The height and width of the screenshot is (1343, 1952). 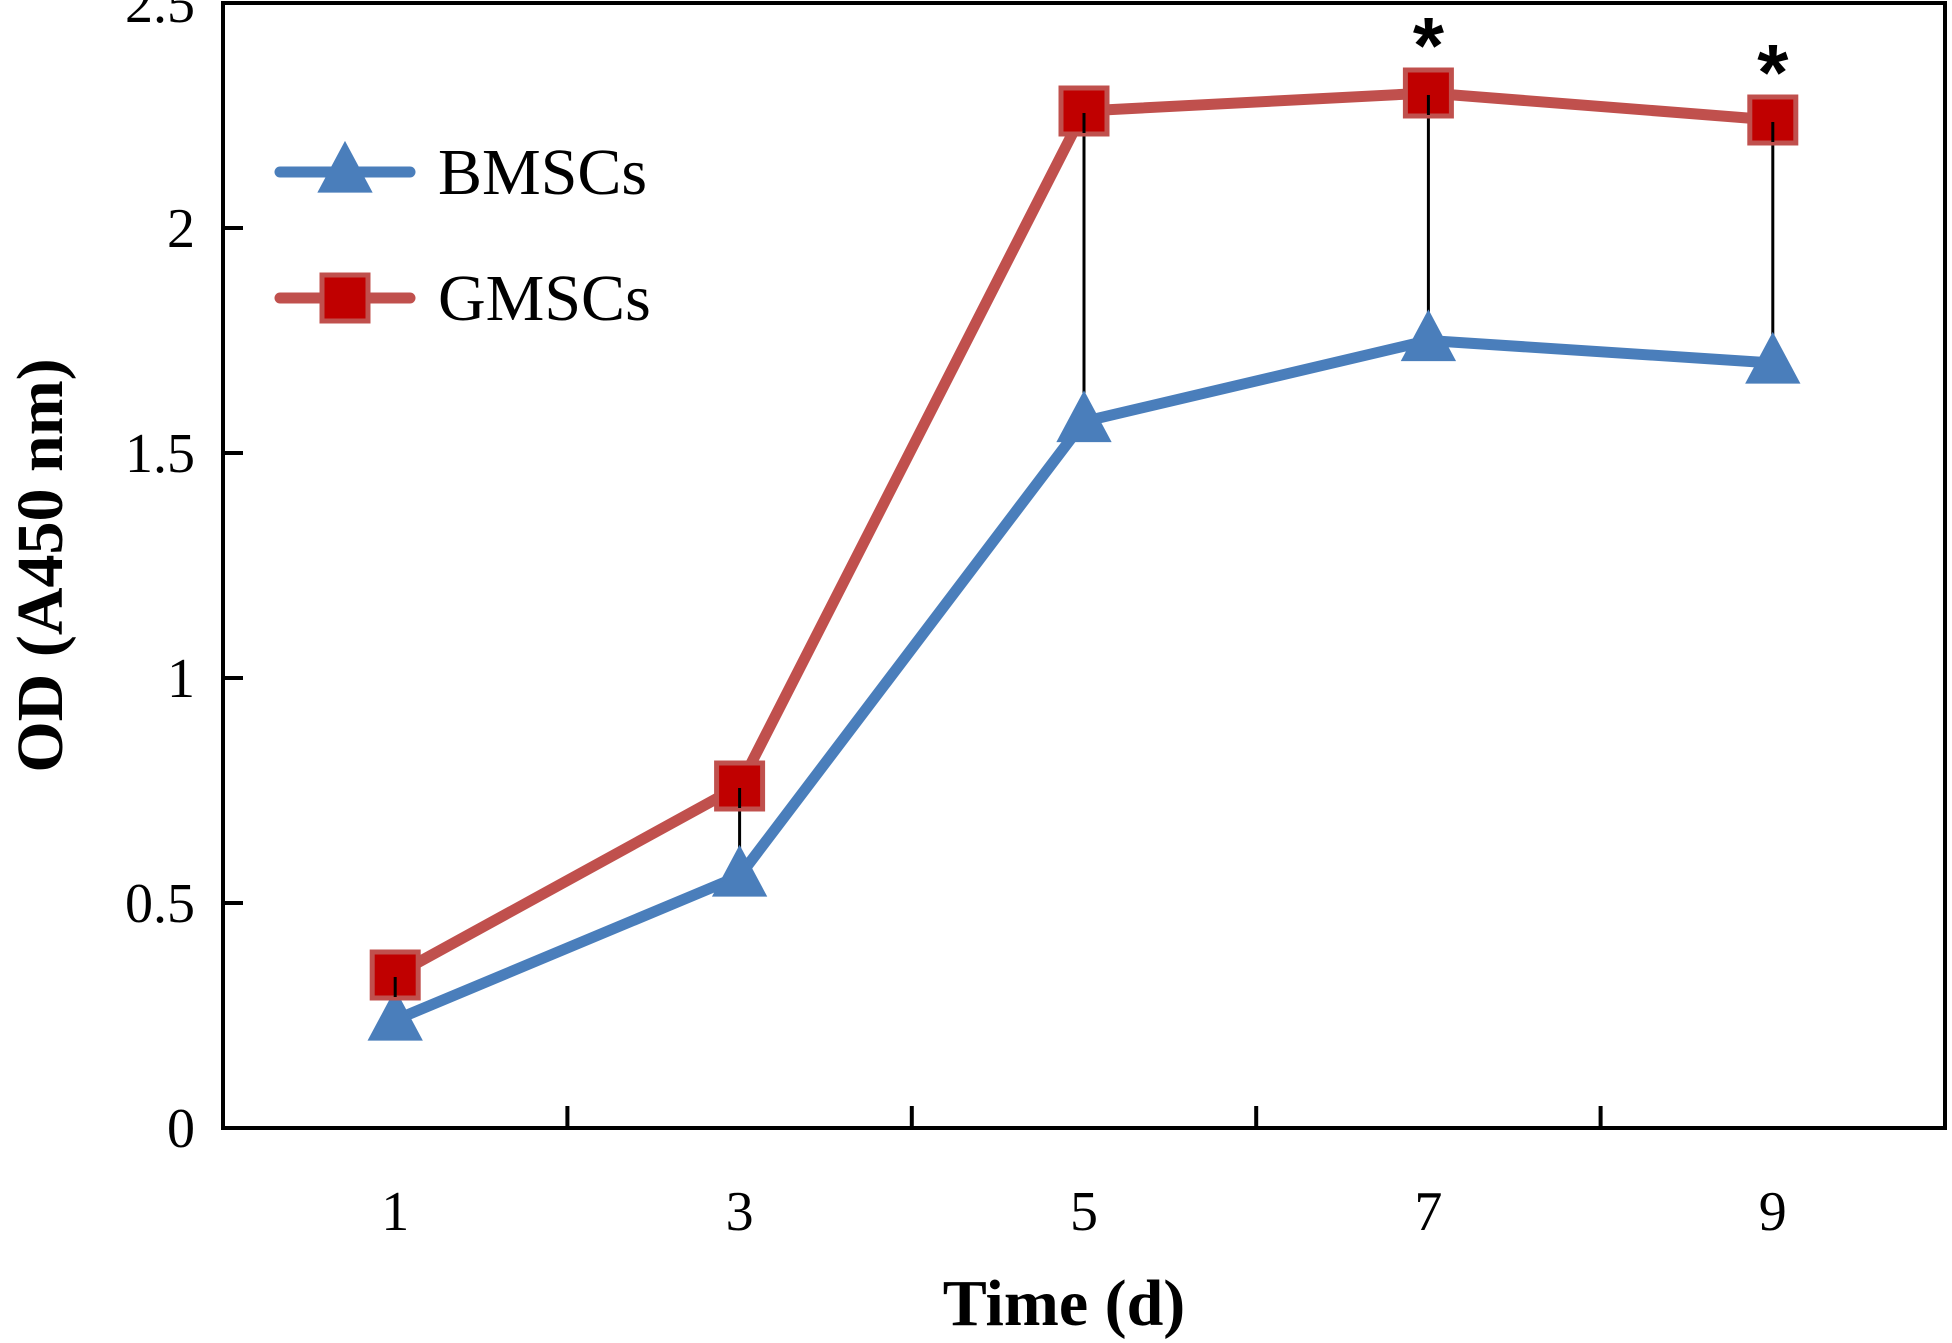 I want to click on x-tick-label: 3, so click(x=740, y=1212).